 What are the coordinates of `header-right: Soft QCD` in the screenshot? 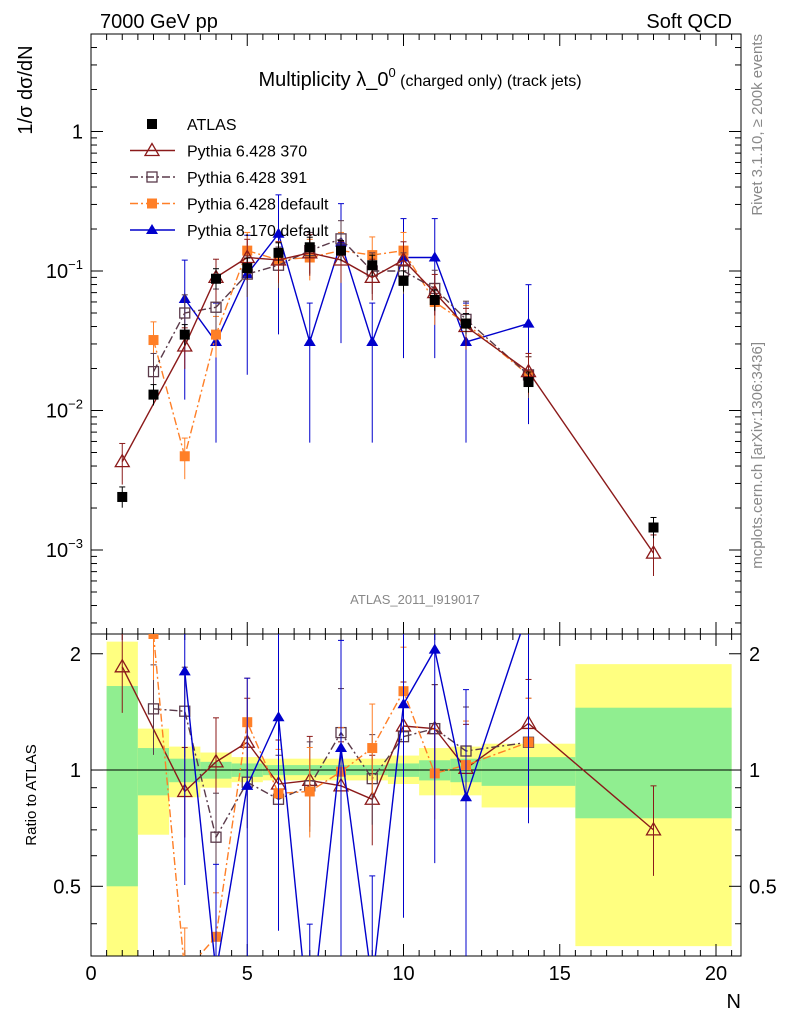 It's located at (689, 22).